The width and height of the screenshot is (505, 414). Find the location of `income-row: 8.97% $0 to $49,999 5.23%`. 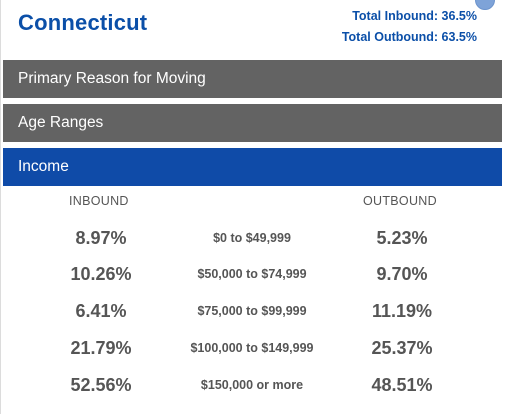

income-row: 8.97% $0 to $49,999 5.23% is located at coordinates (253, 238).